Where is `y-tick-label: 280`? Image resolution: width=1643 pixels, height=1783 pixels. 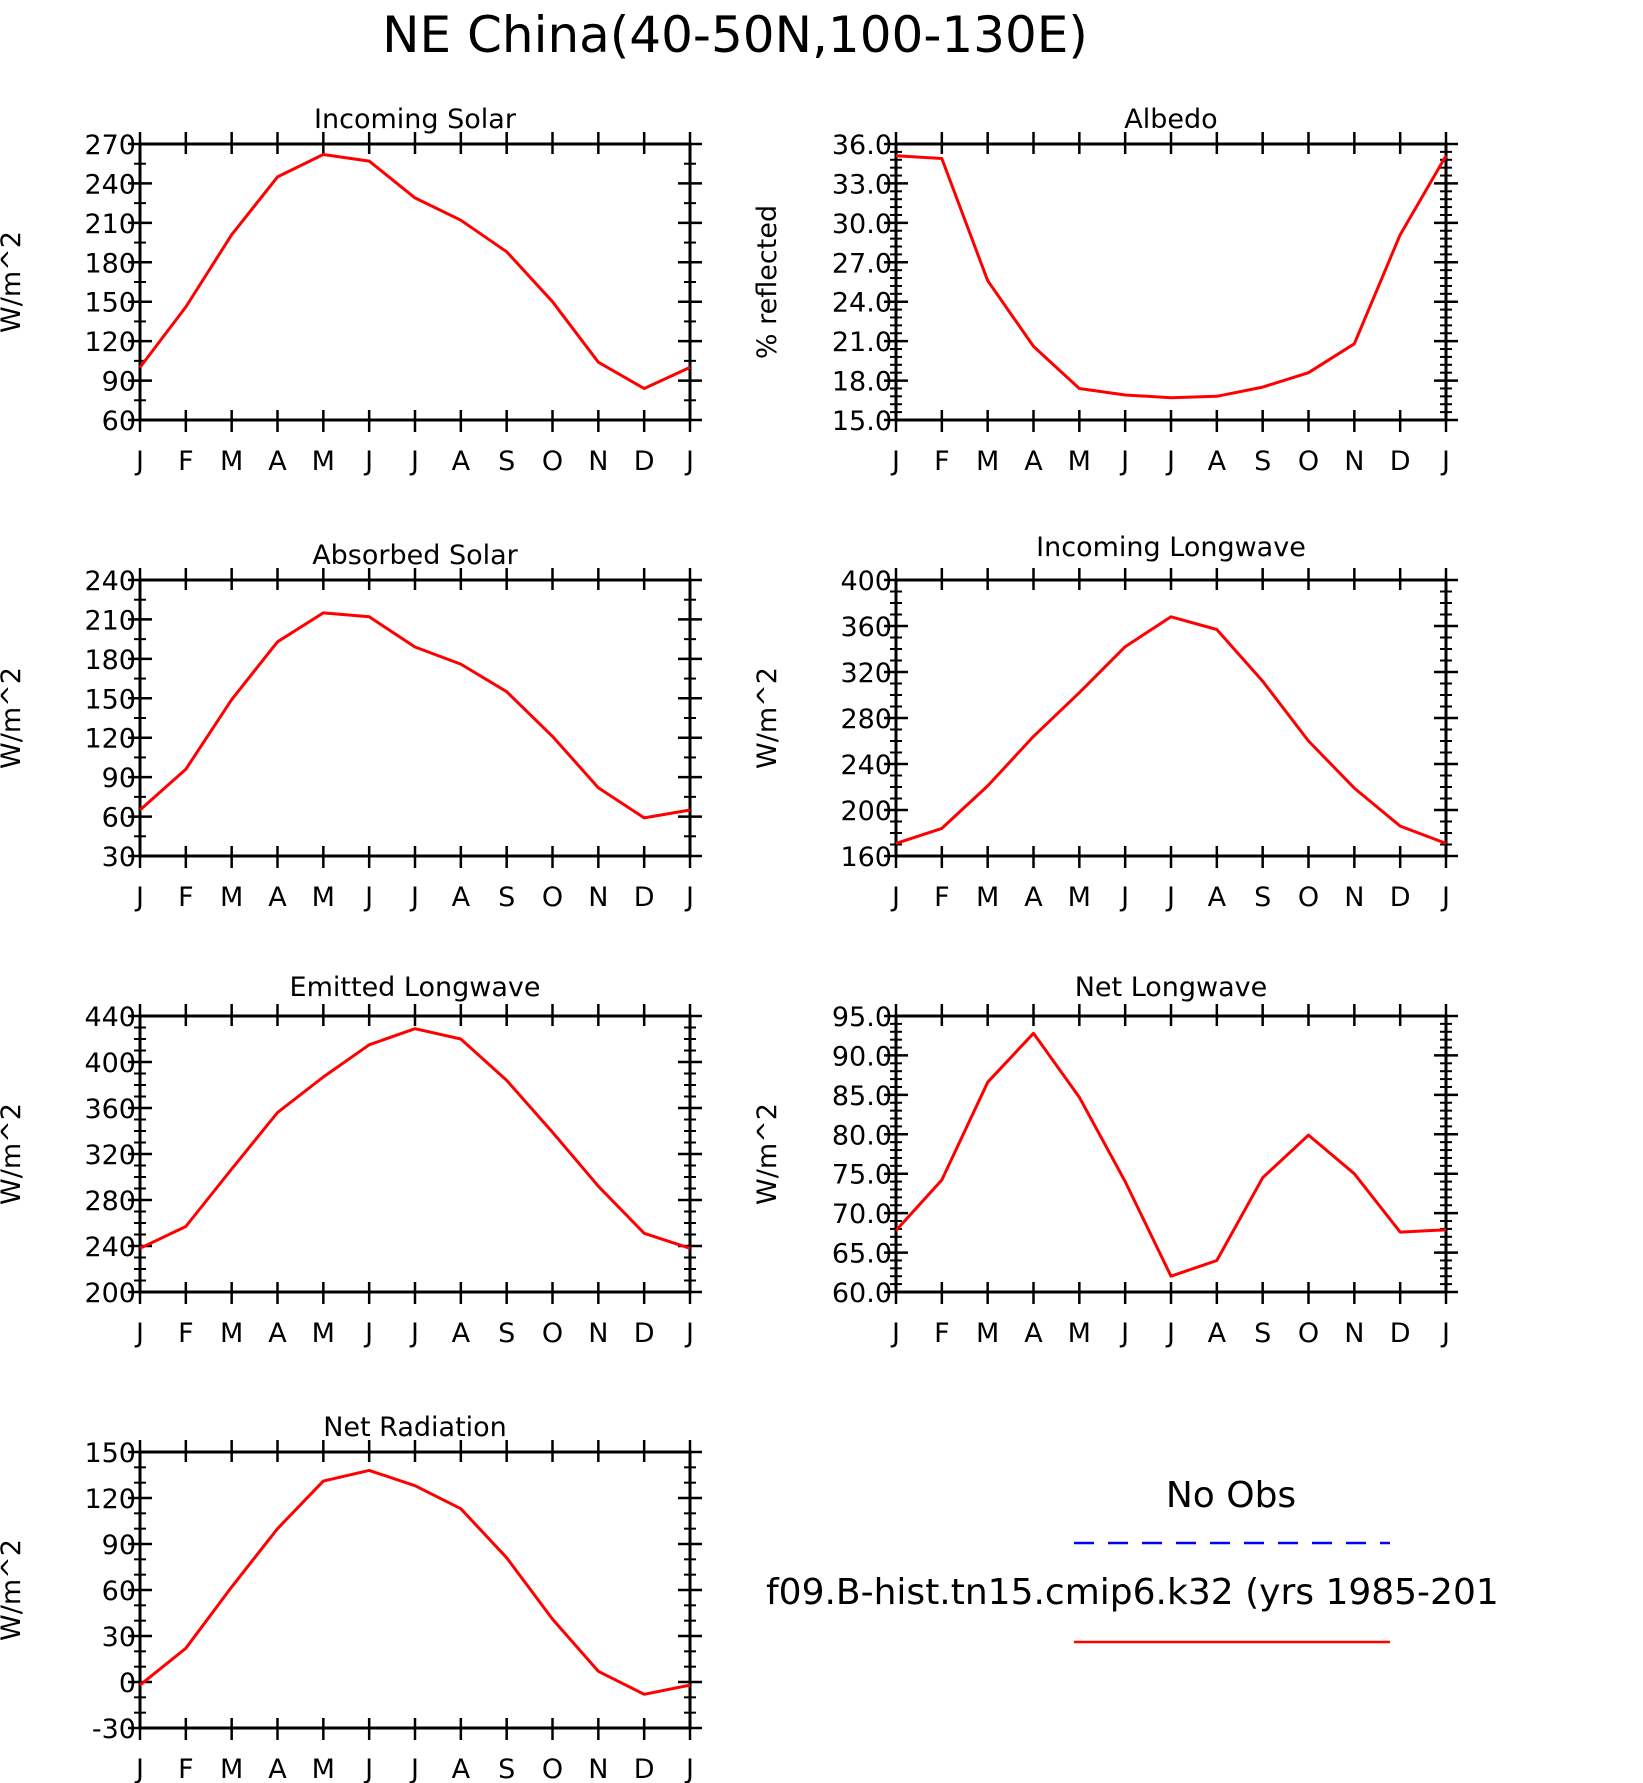 y-tick-label: 280 is located at coordinates (110, 1201).